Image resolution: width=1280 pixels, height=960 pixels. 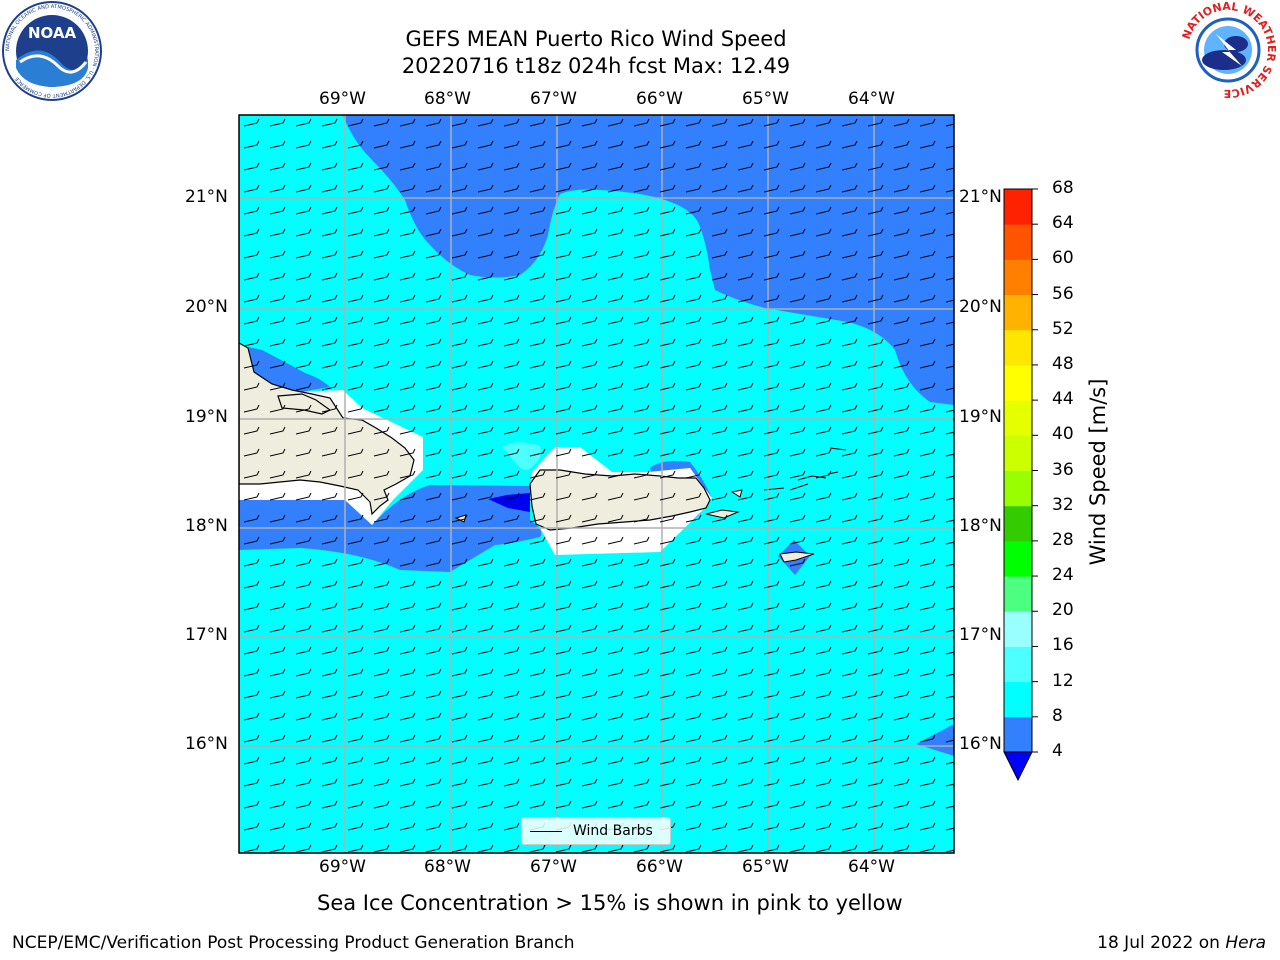 I want to click on colorbar-tick-label: 20, so click(x=1063, y=610).